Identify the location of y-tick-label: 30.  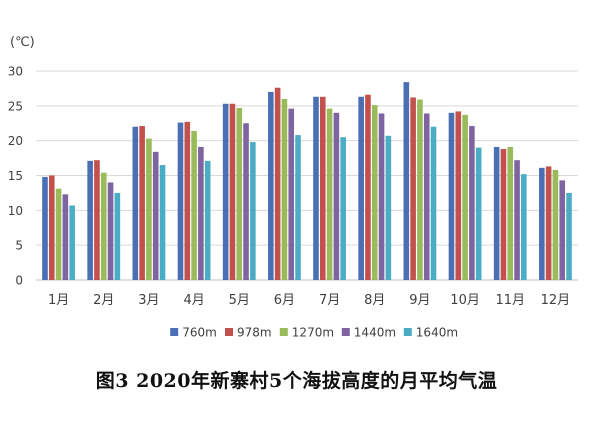
(15, 72).